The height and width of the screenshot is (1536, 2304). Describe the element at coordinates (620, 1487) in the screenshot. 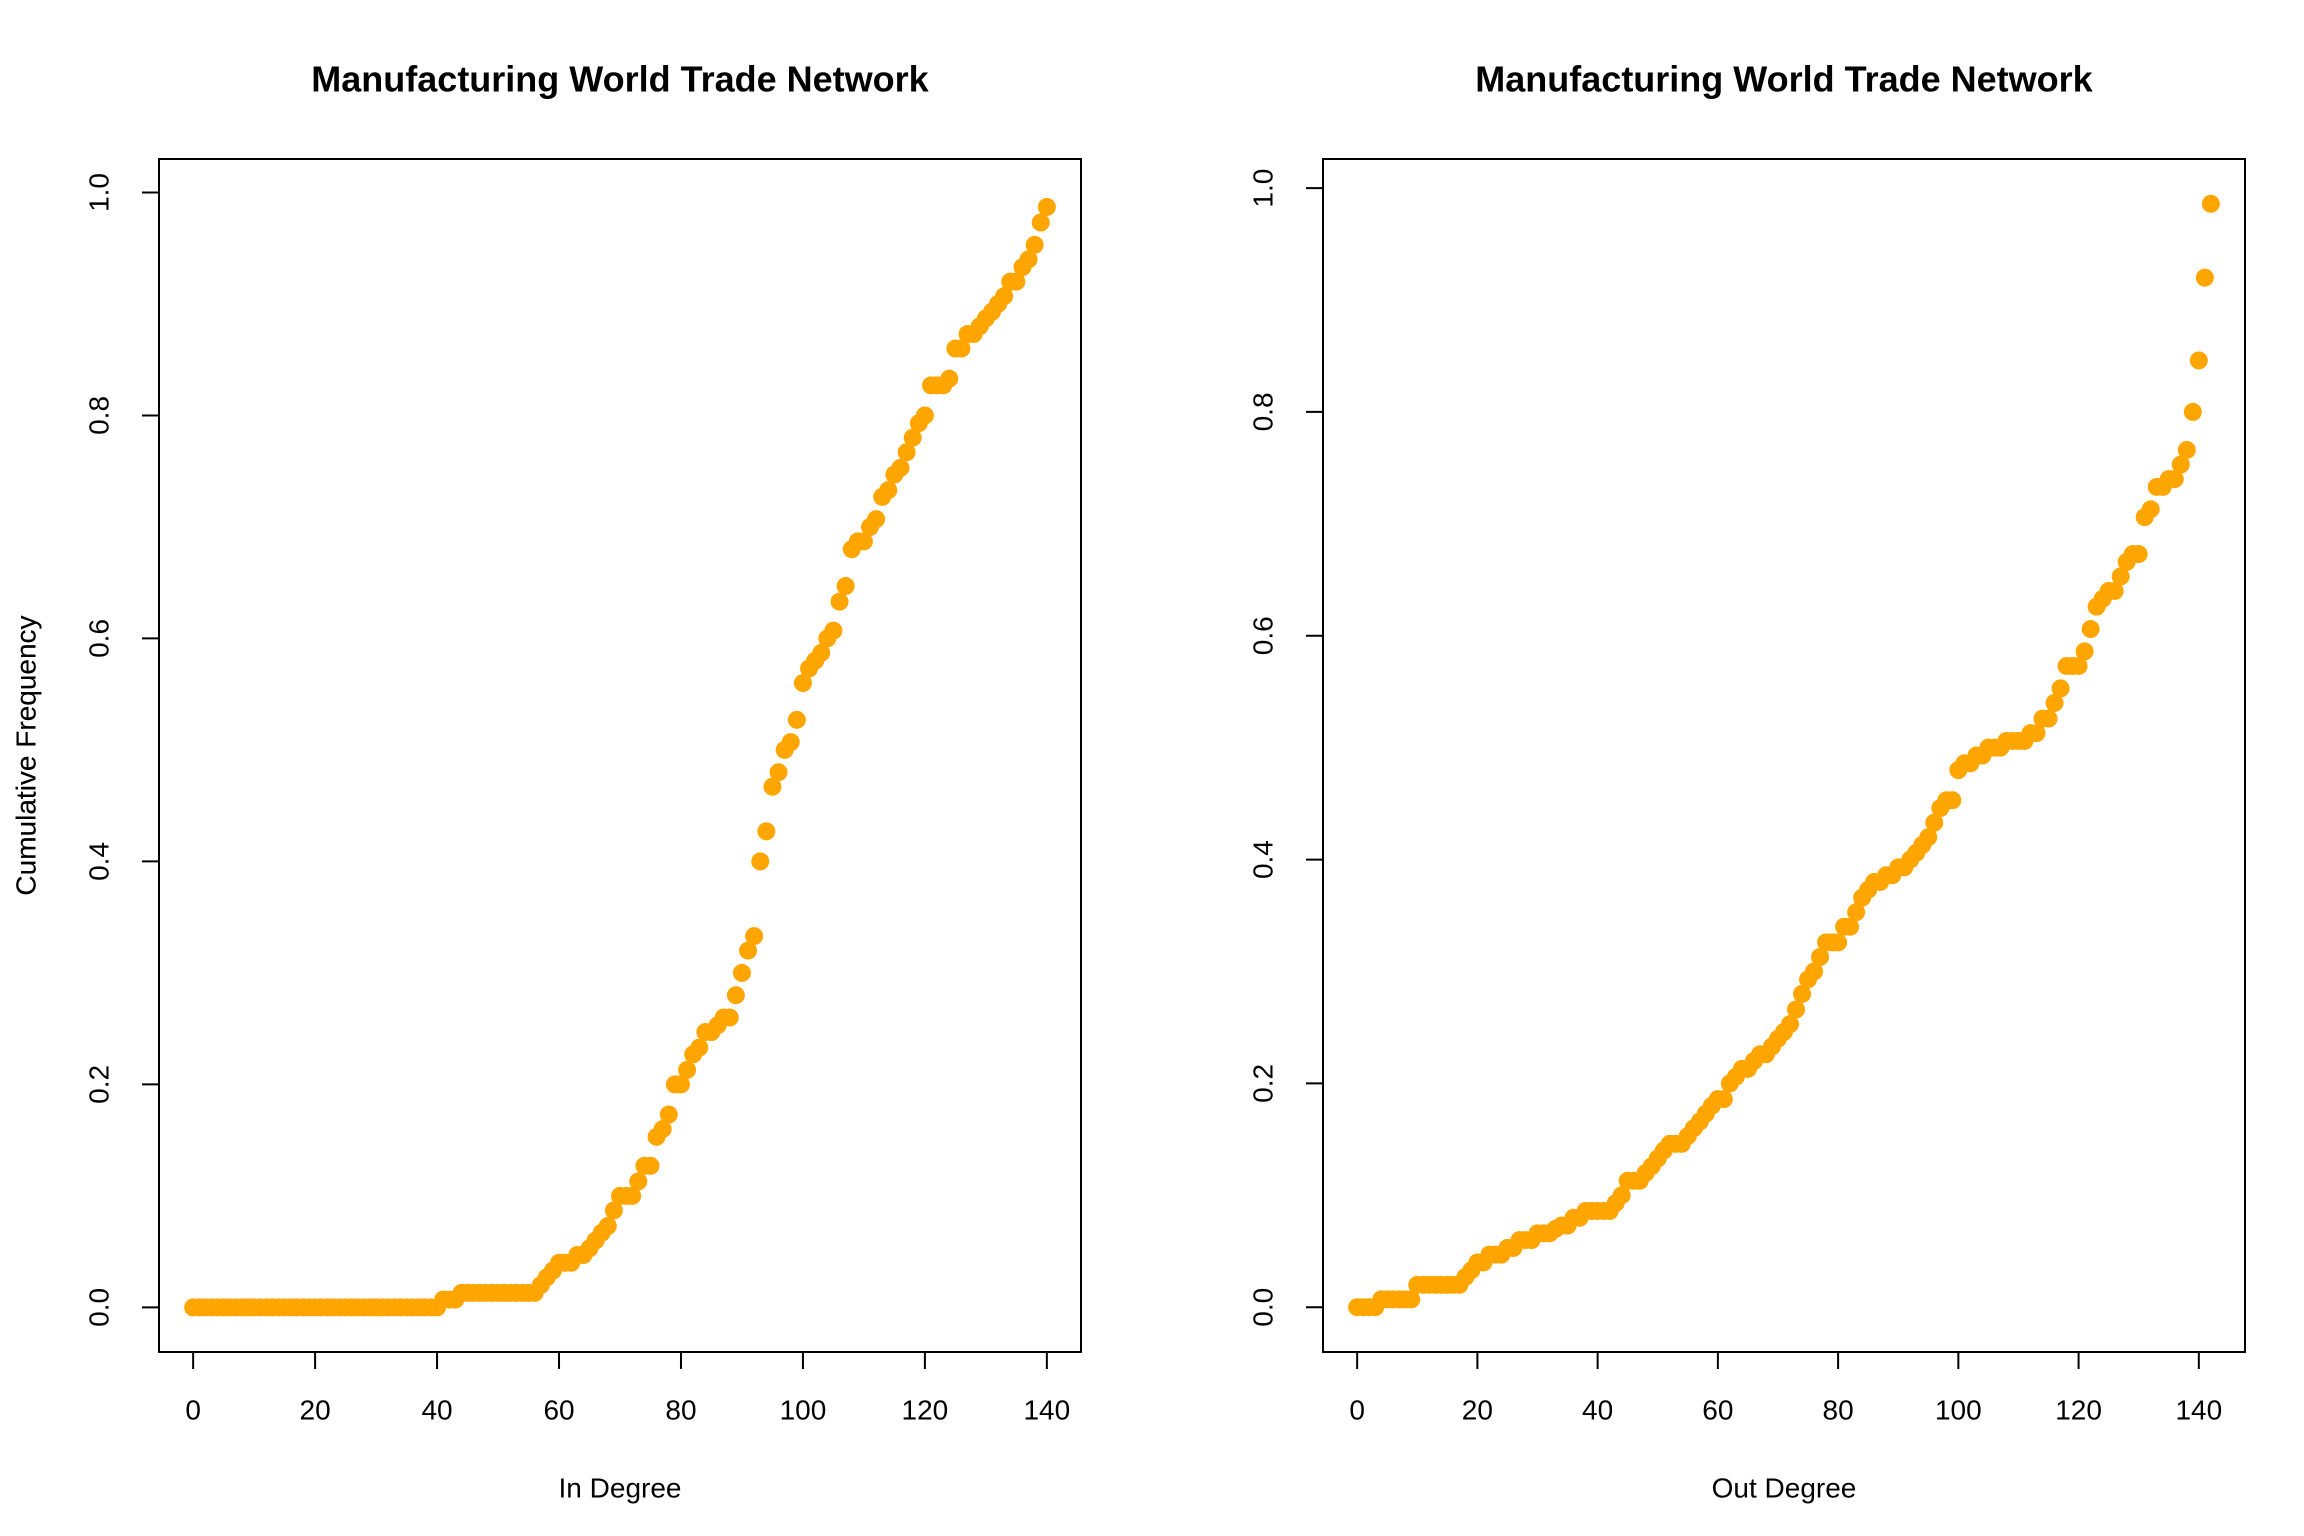

I see `x-axis-label: In Degree` at that location.